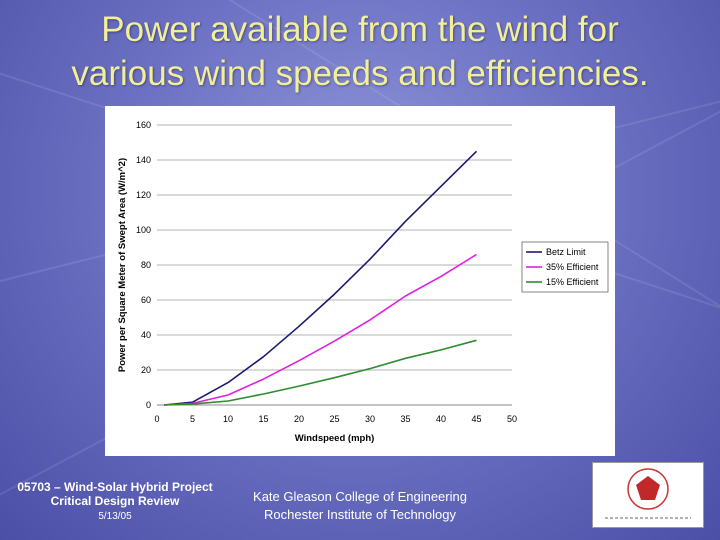  Describe the element at coordinates (360, 29) in the screenshot. I see `slide-title-line1: Power available from the wind for` at that location.